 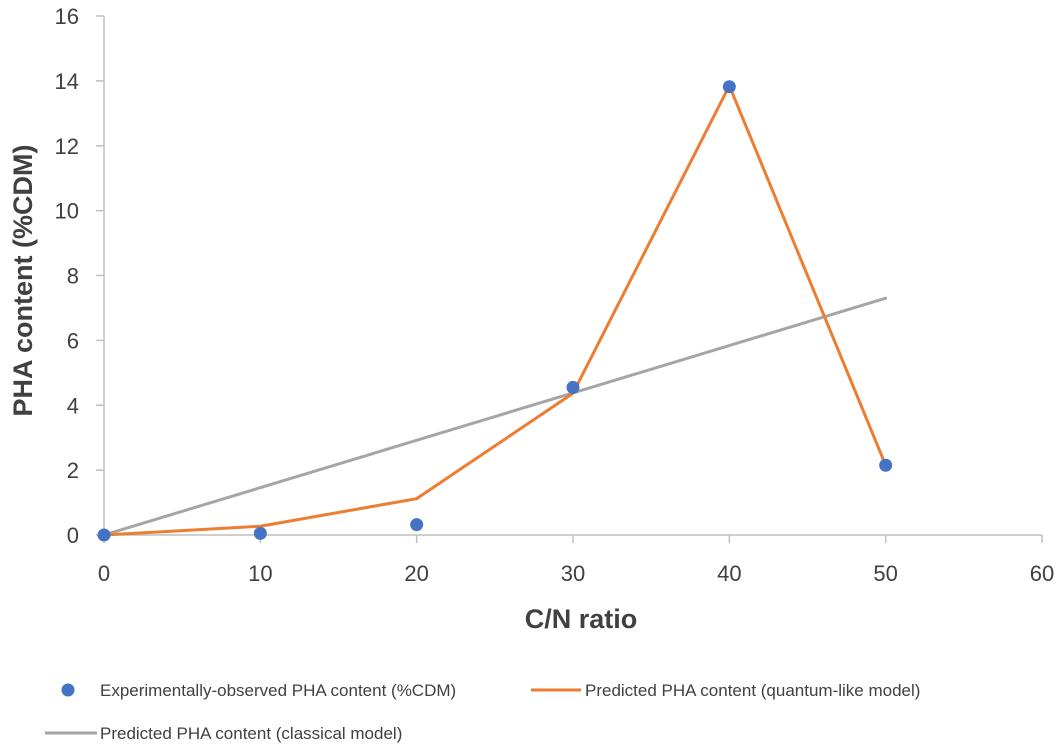 What do you see at coordinates (73, 470) in the screenshot?
I see `y-tick-label: 2` at bounding box center [73, 470].